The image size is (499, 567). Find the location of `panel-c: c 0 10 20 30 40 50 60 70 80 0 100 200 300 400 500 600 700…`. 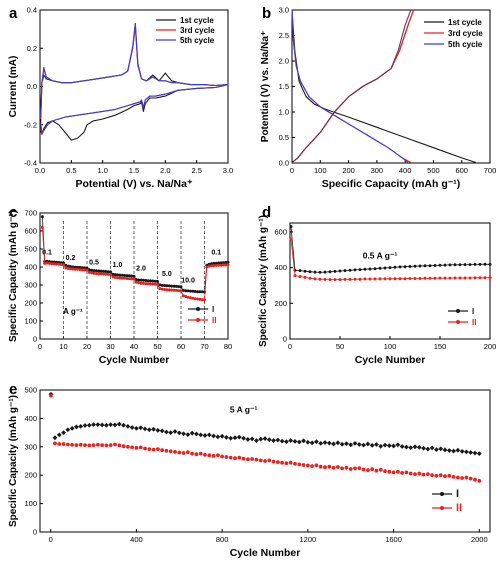

panel-c: c 0 10 20 30 40 50 60 70 80 0 100 200 300 400 500 600 700… is located at coordinates (120, 285).